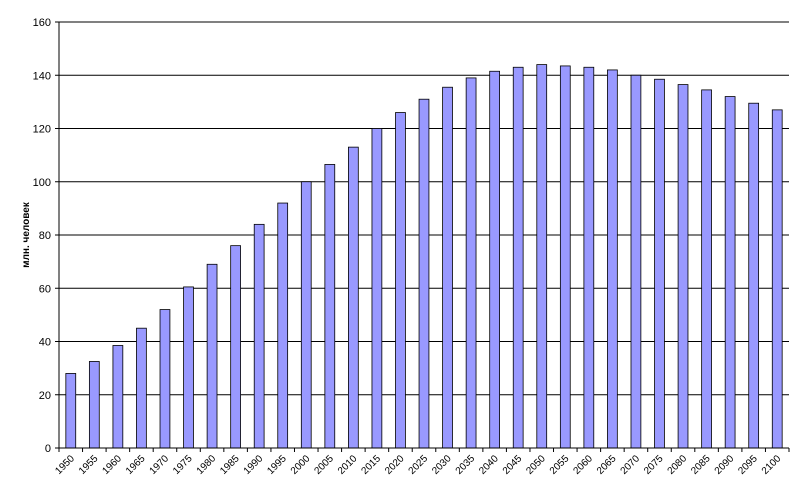 This screenshot has width=800, height=503. Describe the element at coordinates (772, 465) in the screenshot. I see `x-tick-label: 2100` at that location.